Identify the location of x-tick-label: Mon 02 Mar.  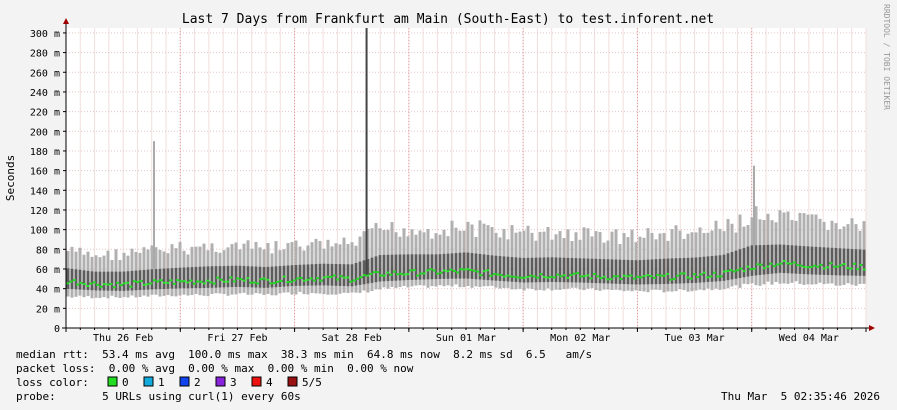
(580, 338).